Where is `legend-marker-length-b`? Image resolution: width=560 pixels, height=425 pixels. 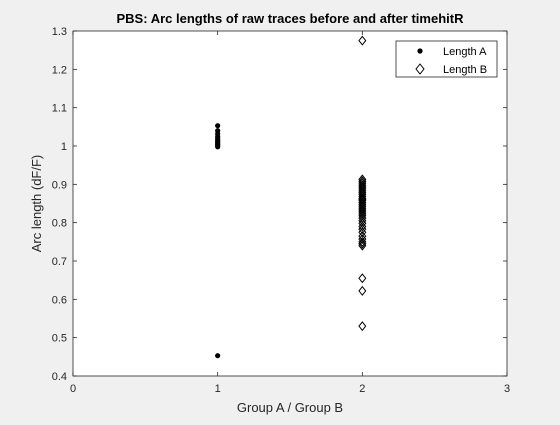
legend-marker-length-b is located at coordinates (420, 69).